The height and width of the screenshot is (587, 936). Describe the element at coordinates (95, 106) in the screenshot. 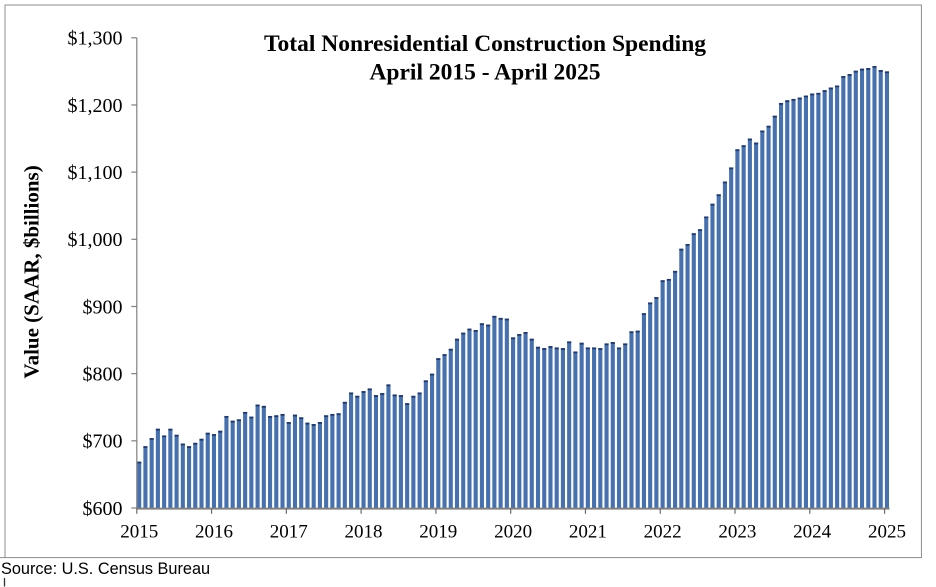

I see `svg-text: $1,200` at that location.